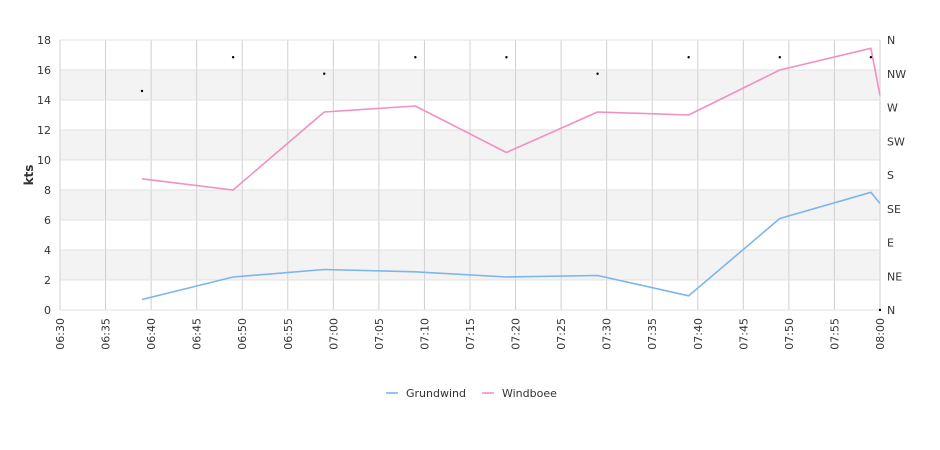 Image resolution: width=940 pixels, height=450 pixels. I want to click on x-tick-label: 07:25, so click(561, 334).